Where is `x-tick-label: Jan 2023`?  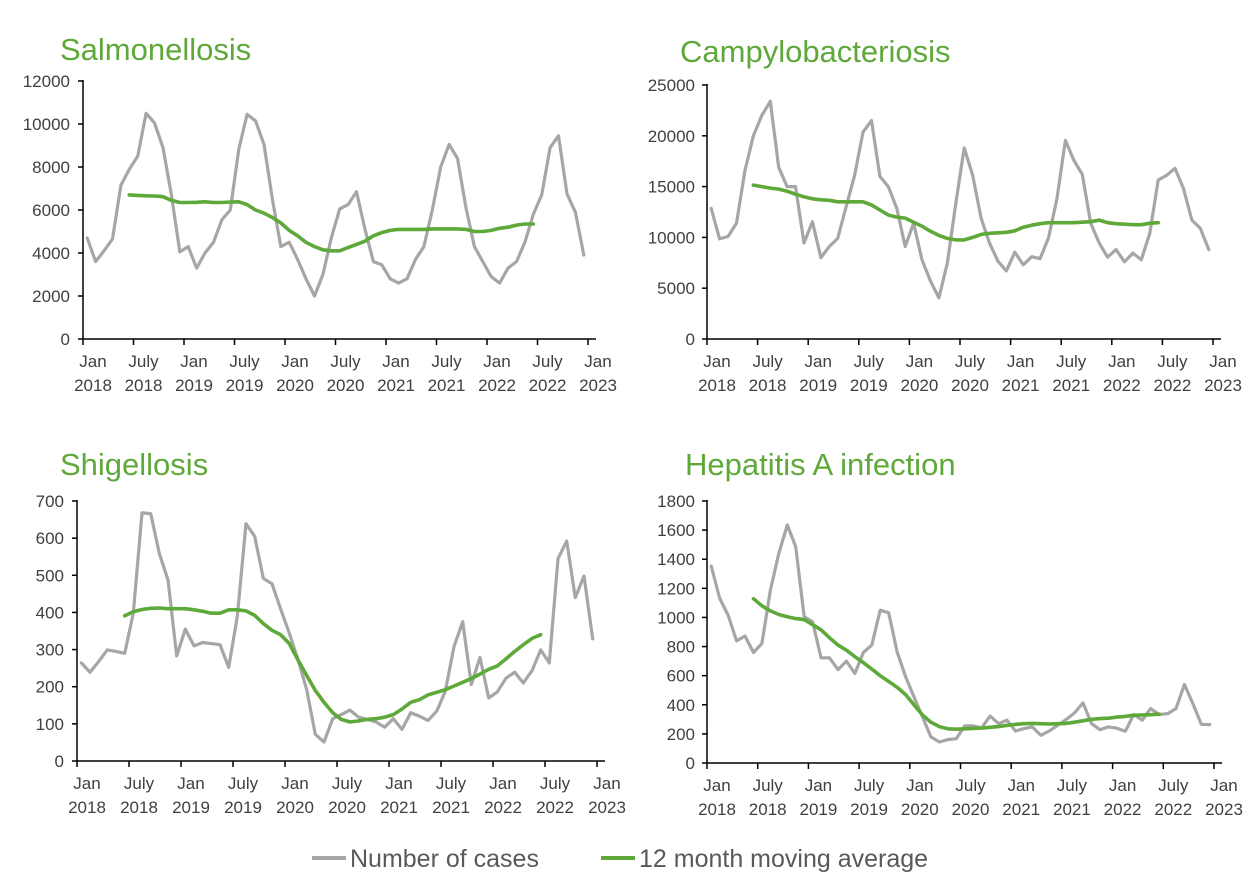 x-tick-label: Jan 2023 is located at coordinates (607, 795).